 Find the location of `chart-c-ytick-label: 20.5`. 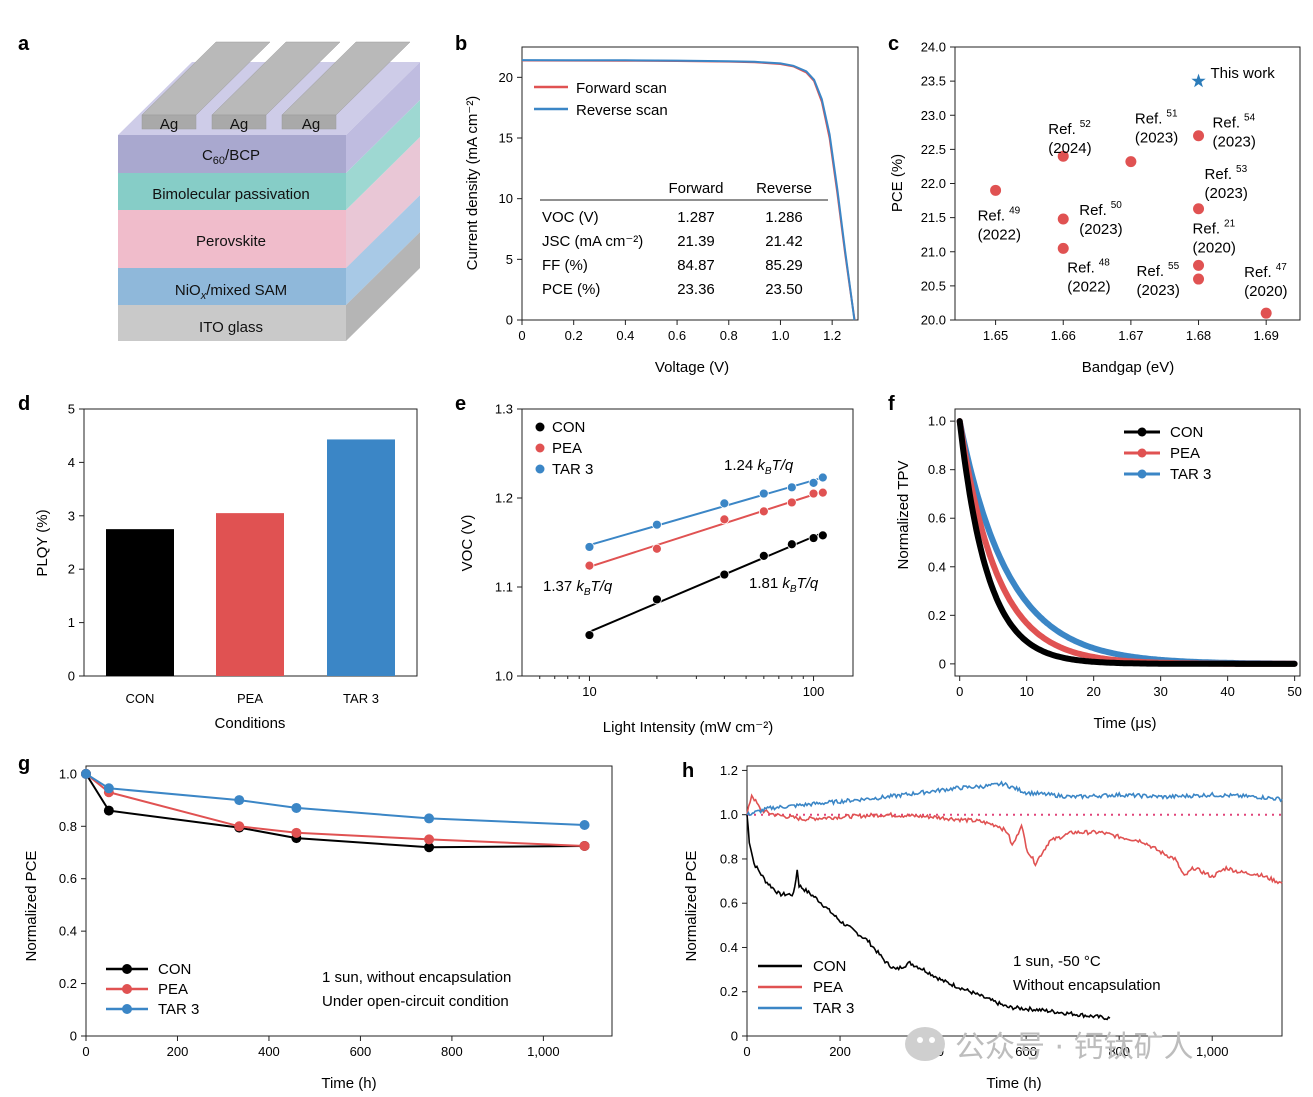

chart-c-ytick-label: 20.5 is located at coordinates (933, 285).